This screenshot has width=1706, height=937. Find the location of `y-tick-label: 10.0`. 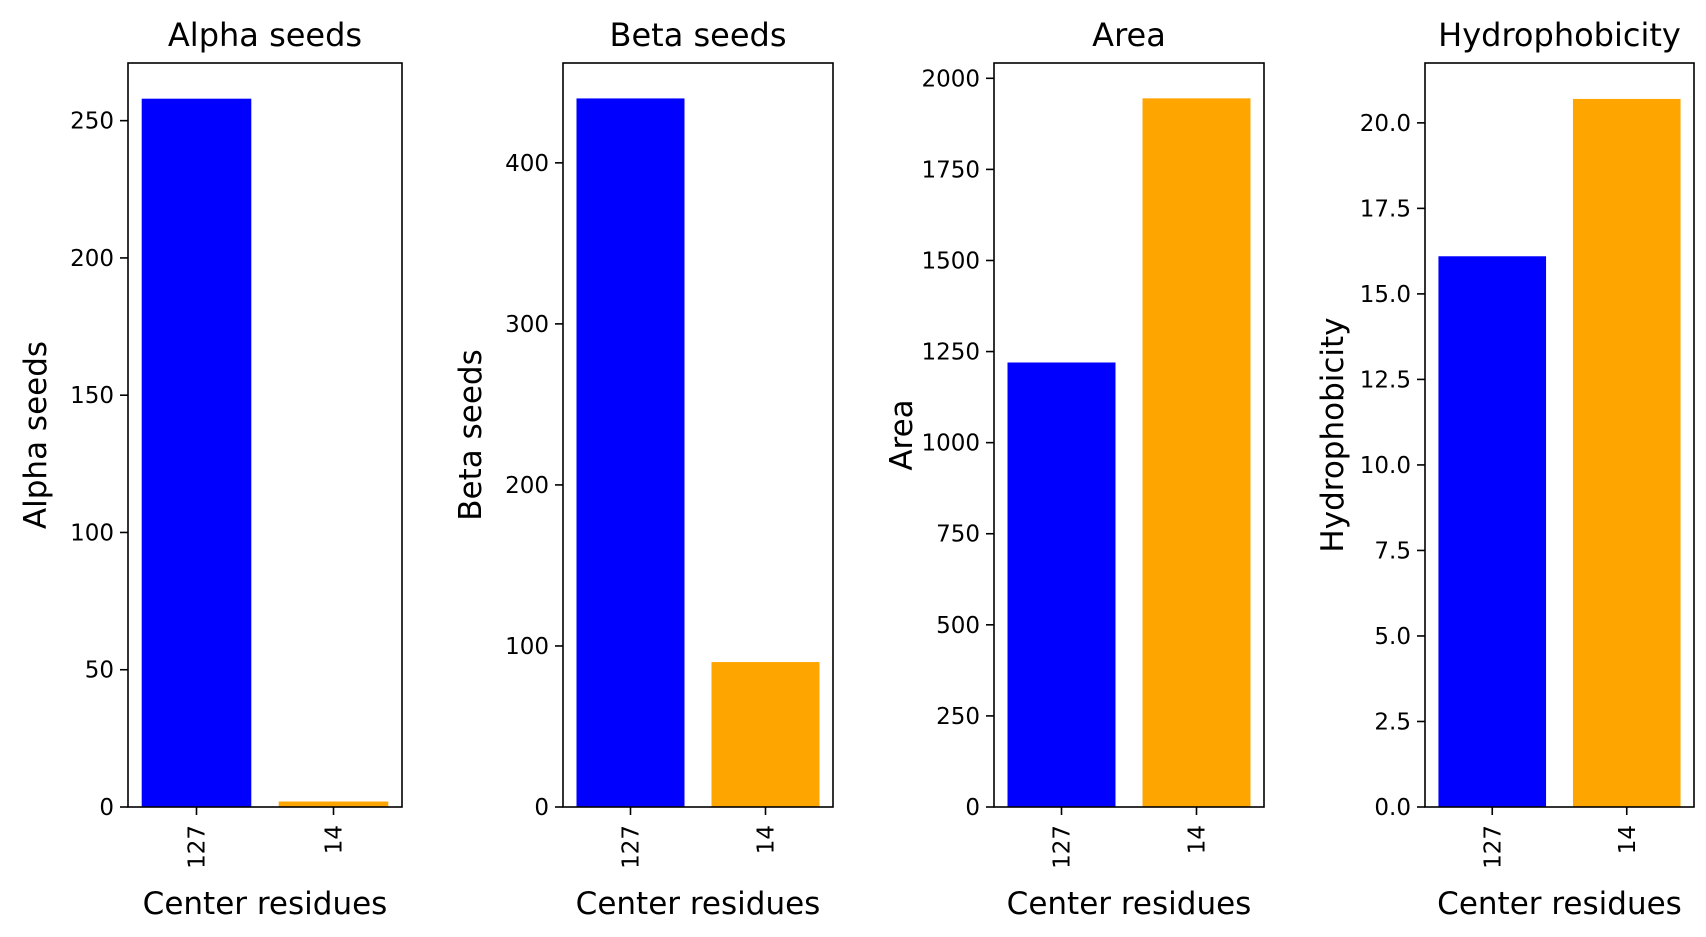

y-tick-label: 10.0 is located at coordinates (1385, 466).